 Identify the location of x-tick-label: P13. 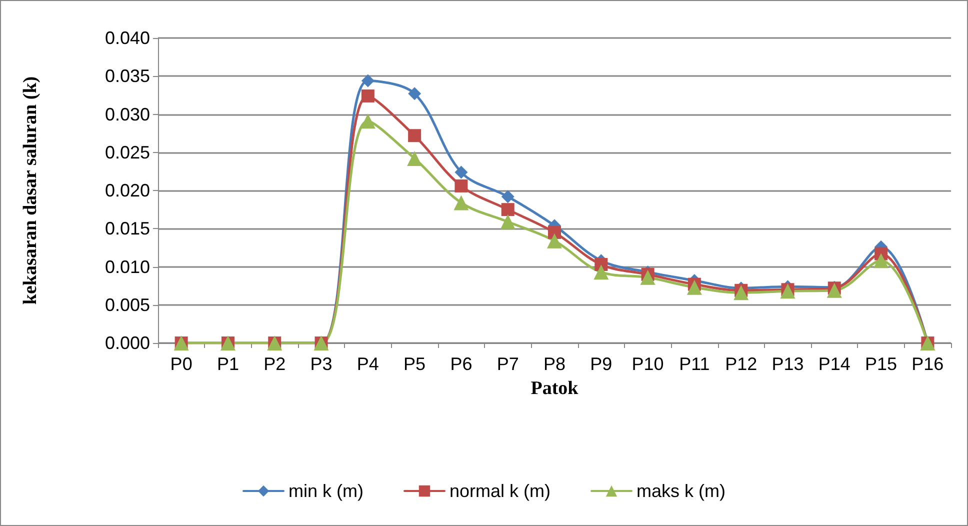
(788, 364).